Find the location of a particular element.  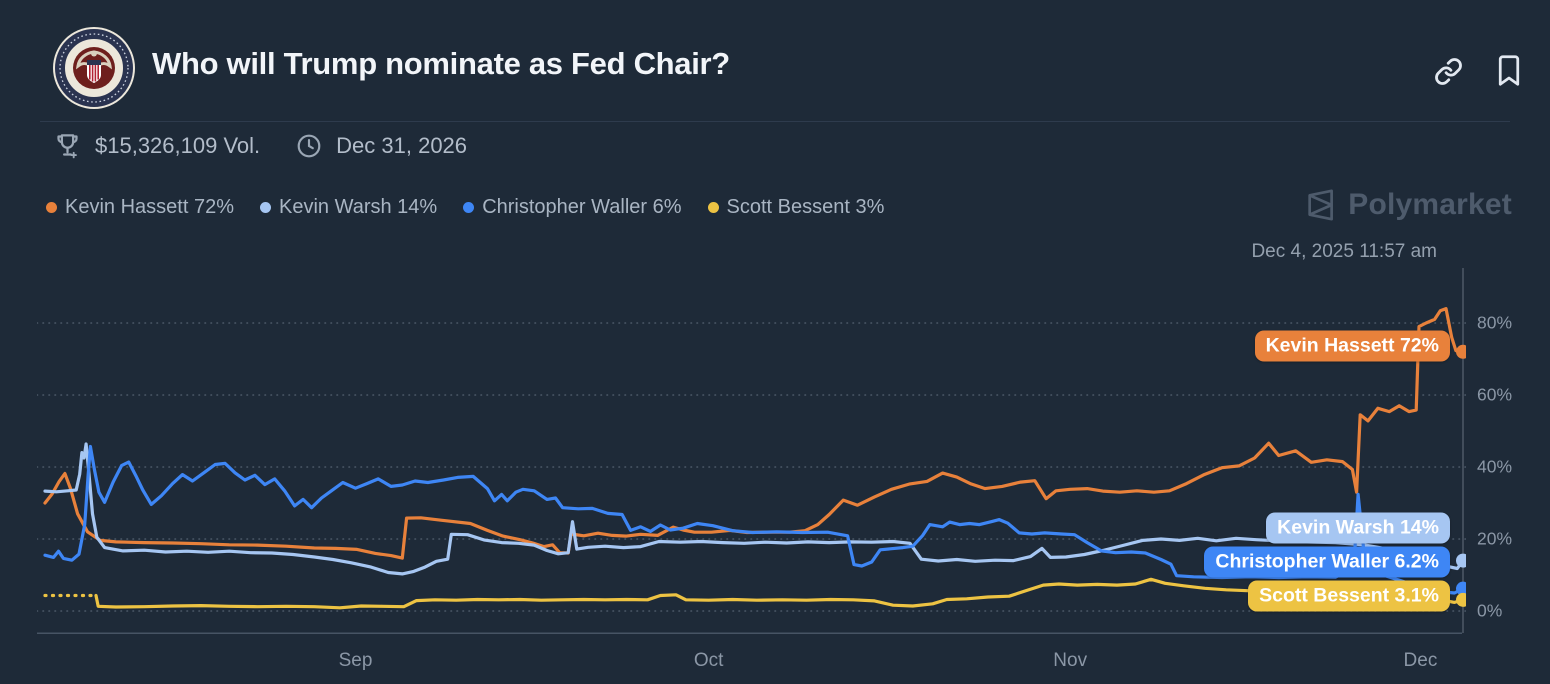

x-axis-tick: Sep is located at coordinates (355, 660).